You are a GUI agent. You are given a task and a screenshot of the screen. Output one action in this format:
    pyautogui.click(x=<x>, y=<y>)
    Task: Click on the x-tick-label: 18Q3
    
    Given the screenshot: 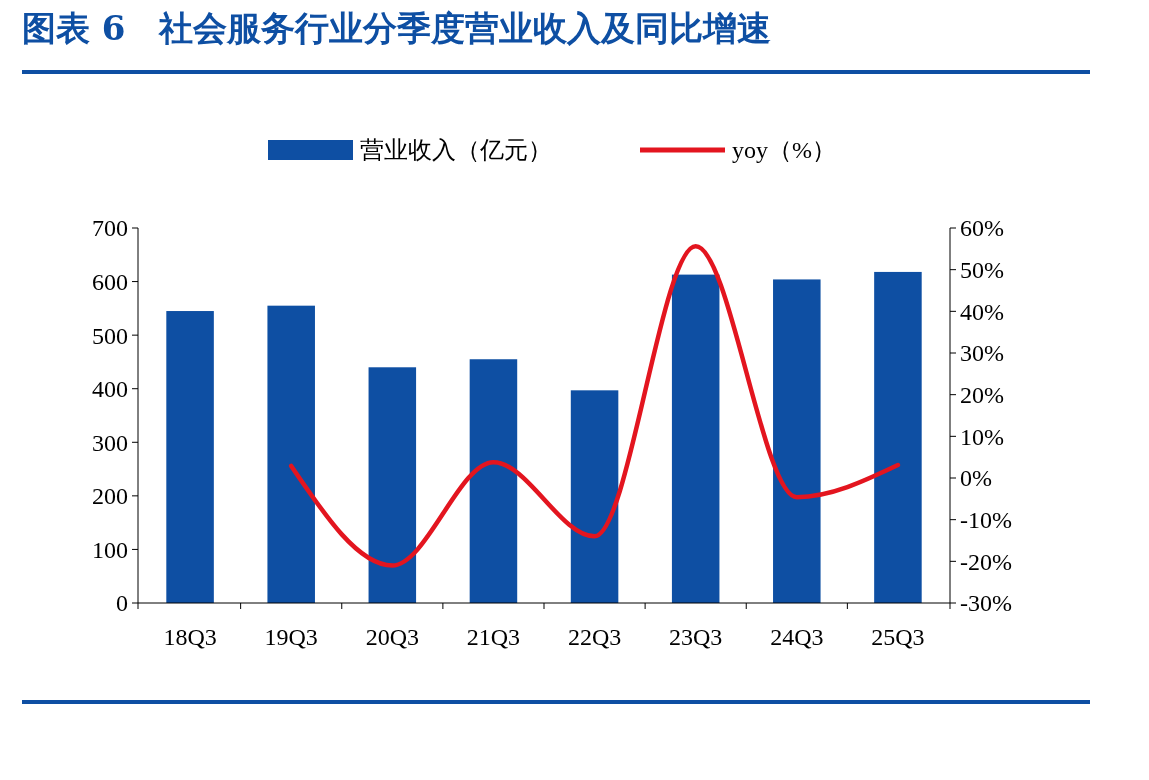 What is the action you would take?
    pyautogui.click(x=190, y=637)
    